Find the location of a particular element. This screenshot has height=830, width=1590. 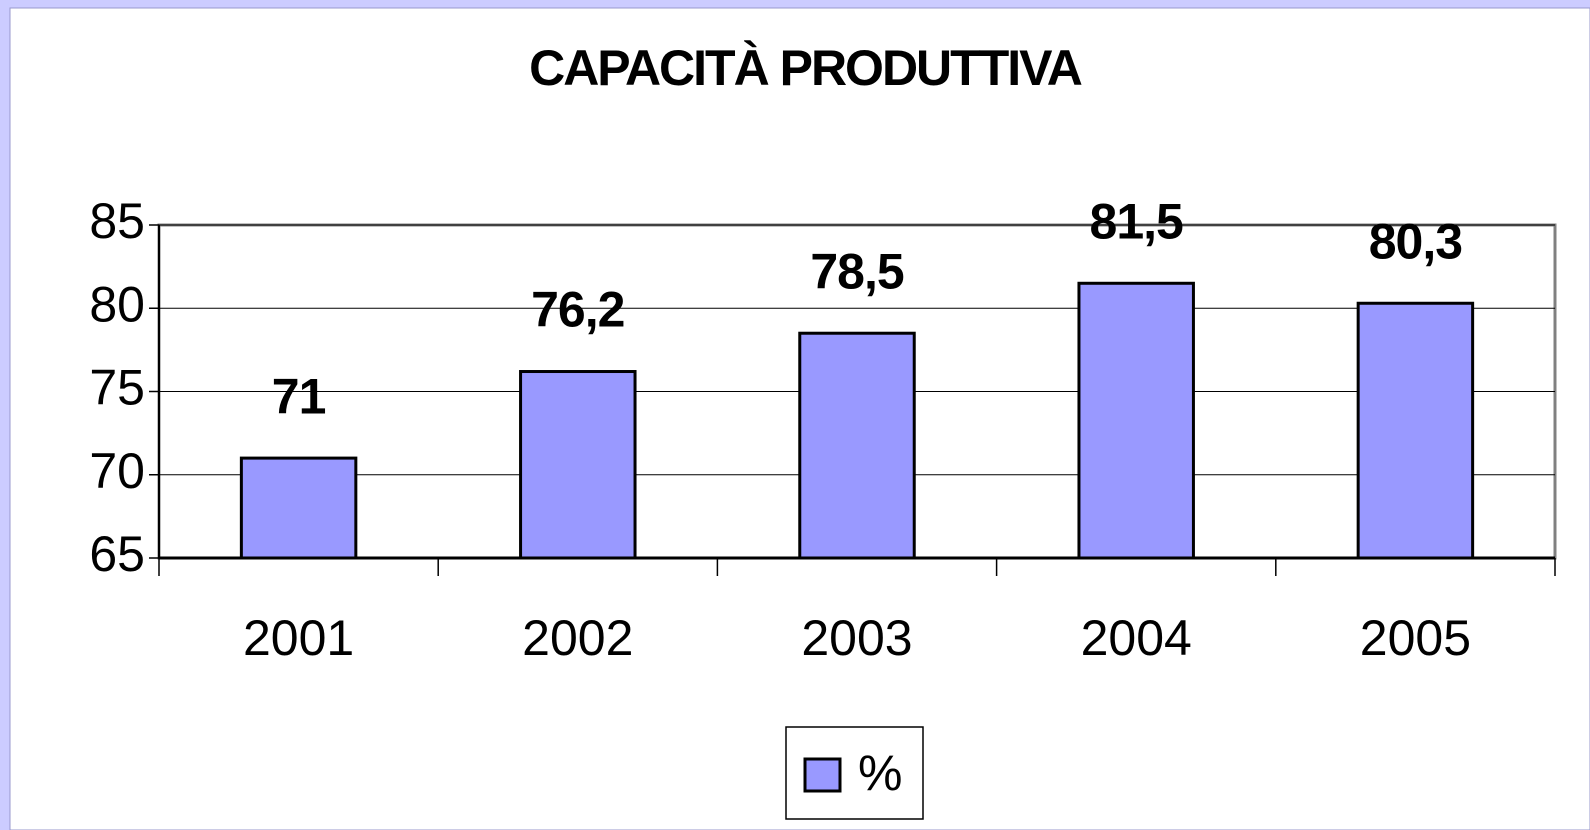

data-label: 80,3 is located at coordinates (1415, 241).